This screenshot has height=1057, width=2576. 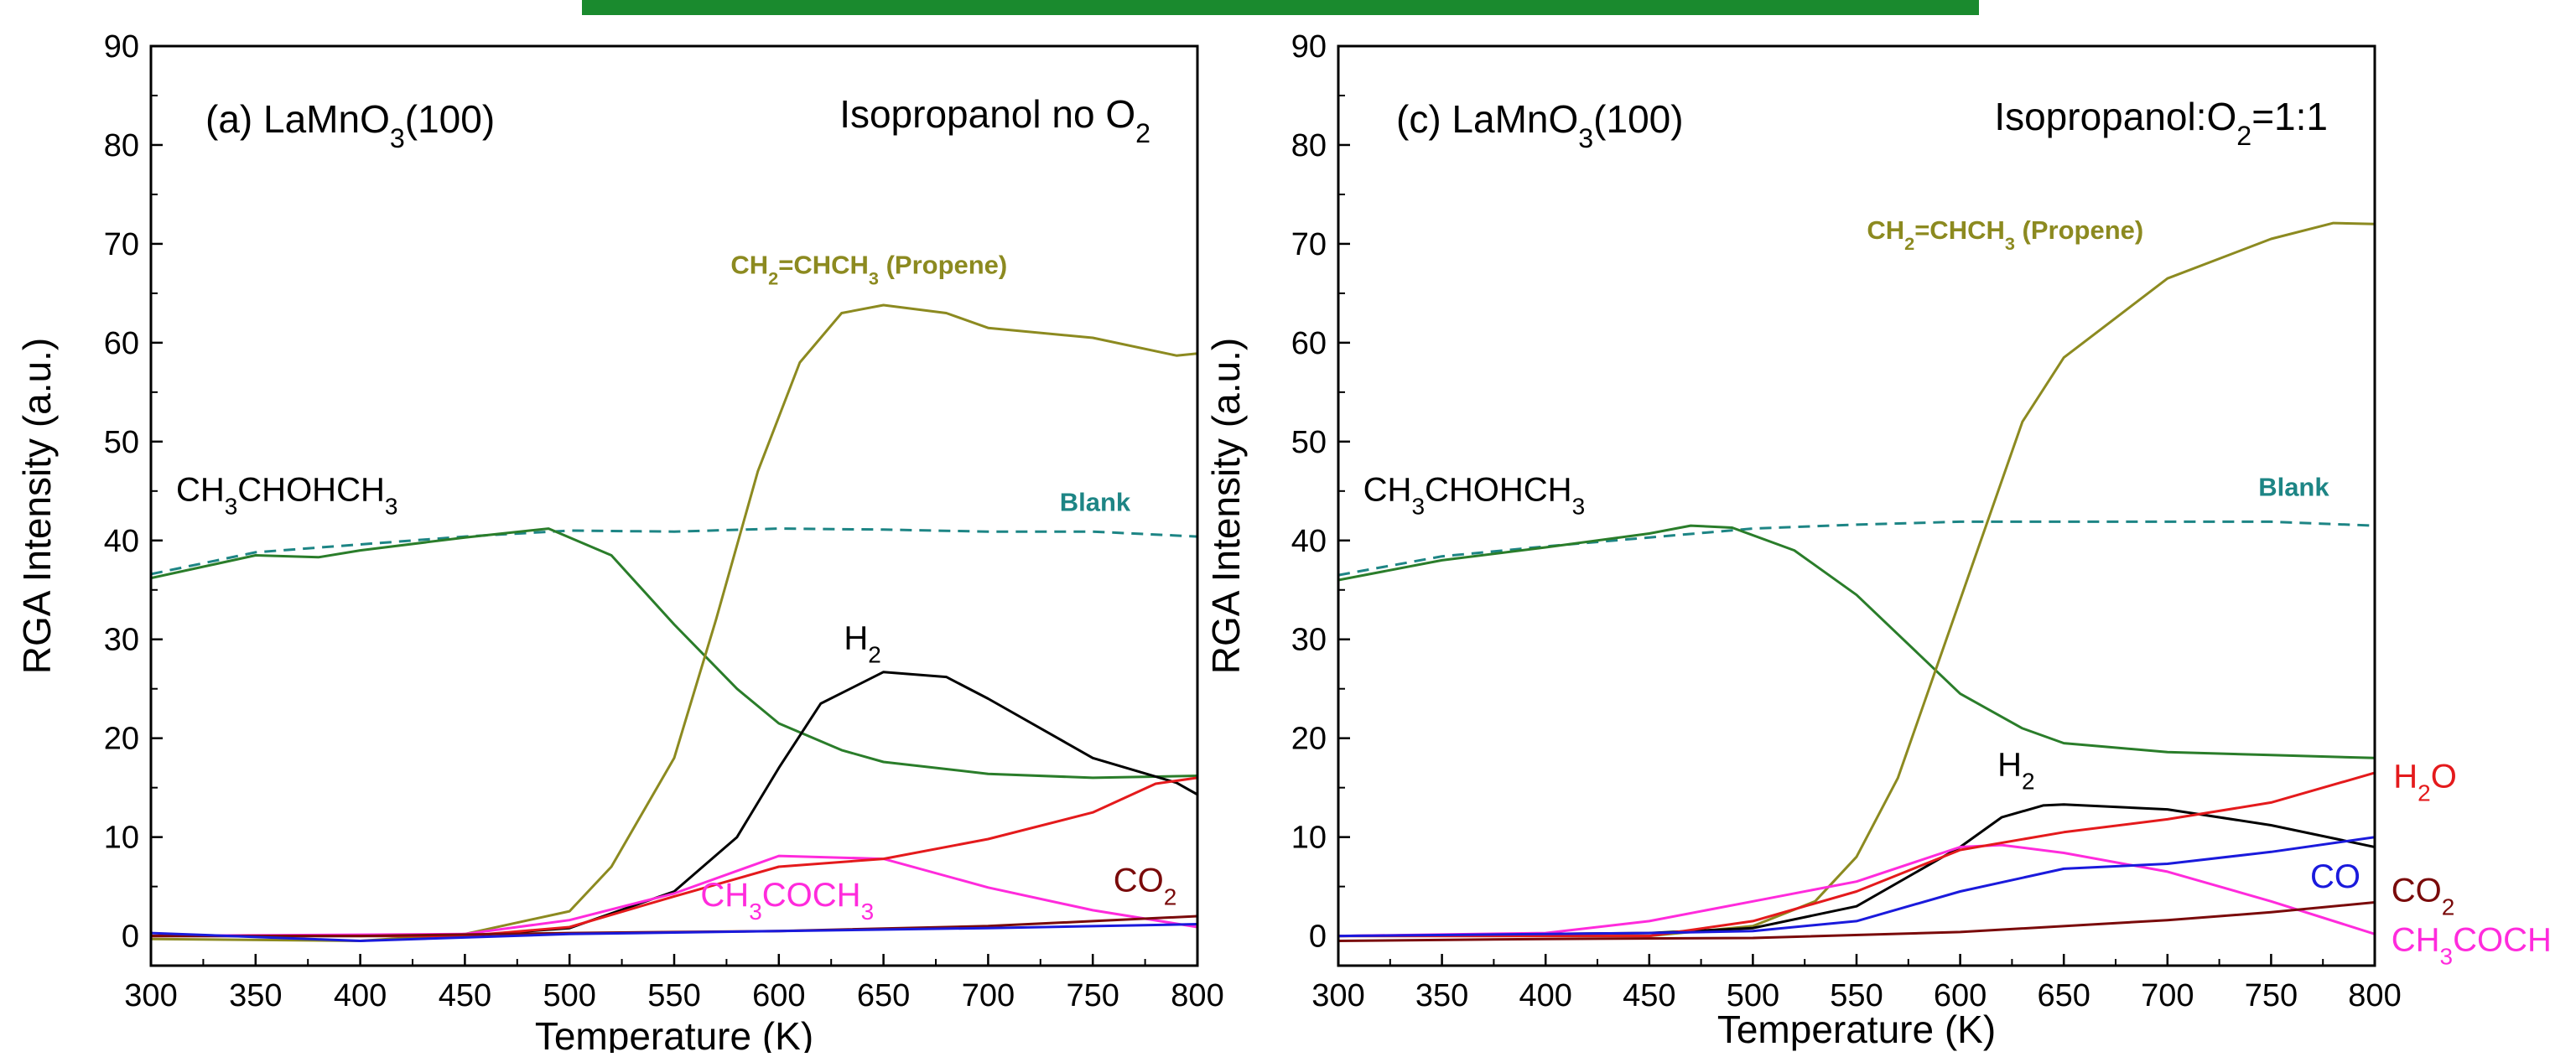 What do you see at coordinates (994, 120) in the screenshot?
I see `condition-label: Isopropanol no O2` at bounding box center [994, 120].